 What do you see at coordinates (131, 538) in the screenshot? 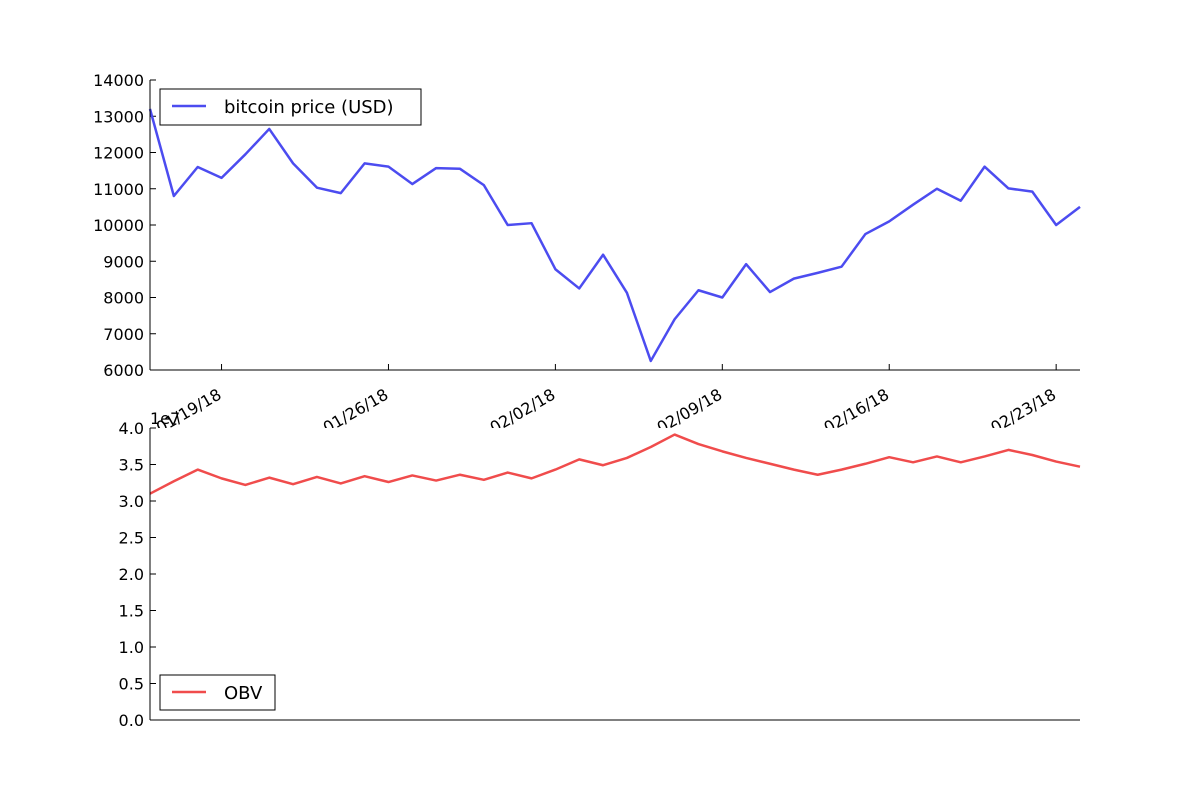
I see `obv-y-tick-label: 2.5` at bounding box center [131, 538].